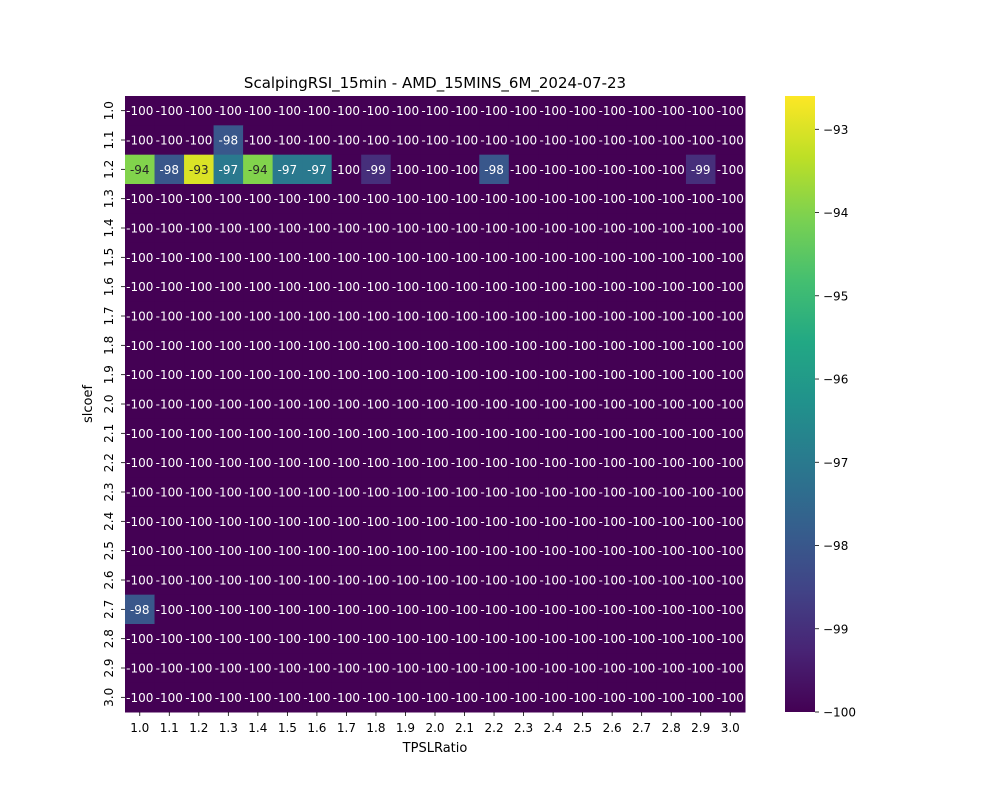 The height and width of the screenshot is (805, 1000). What do you see at coordinates (109, 550) in the screenshot?
I see `y-tick-label: 2.5` at bounding box center [109, 550].